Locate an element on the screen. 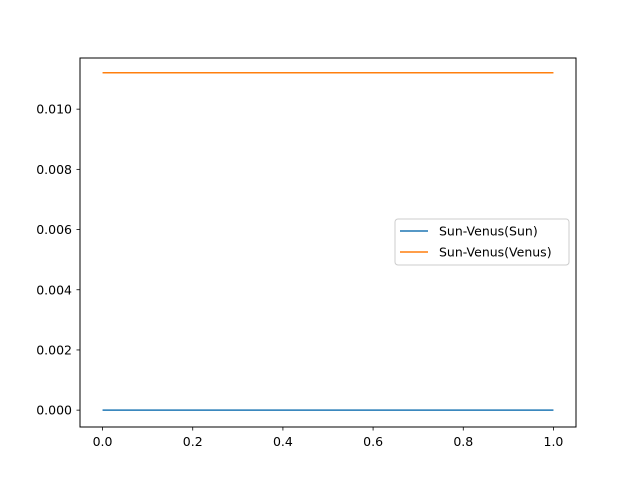 This screenshot has height=480, width=640. legend-box is located at coordinates (482, 242).